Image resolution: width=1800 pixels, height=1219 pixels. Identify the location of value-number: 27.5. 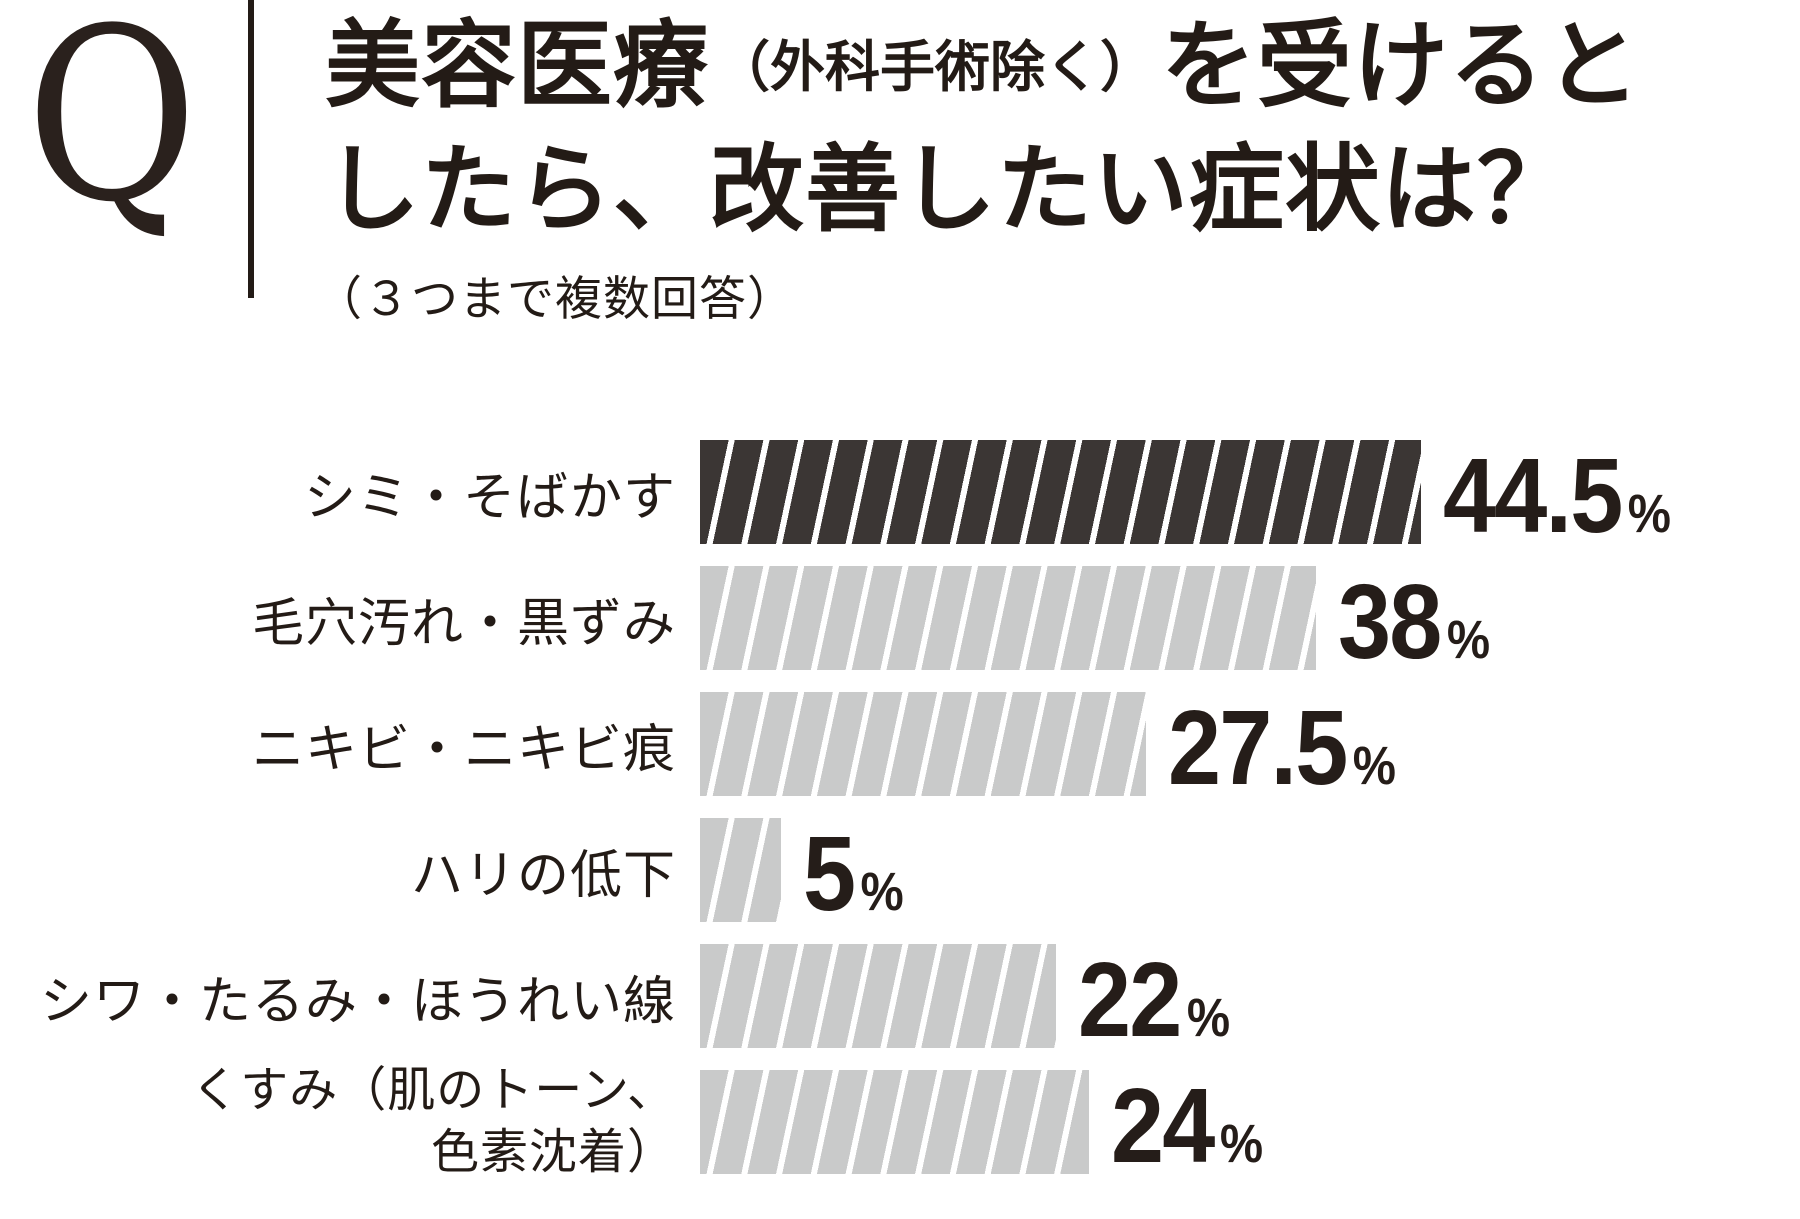
(1258, 748).